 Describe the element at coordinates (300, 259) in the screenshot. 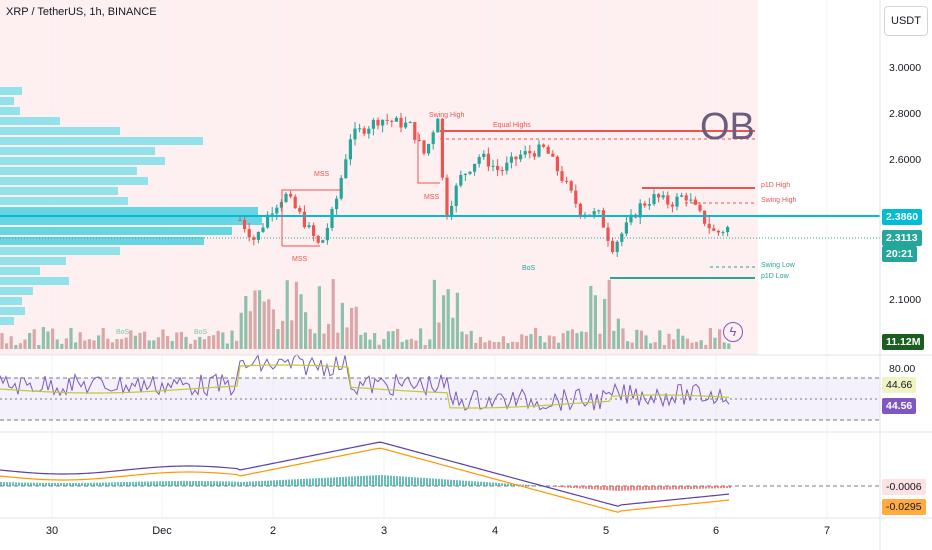

I see `mss-label: MSS` at that location.